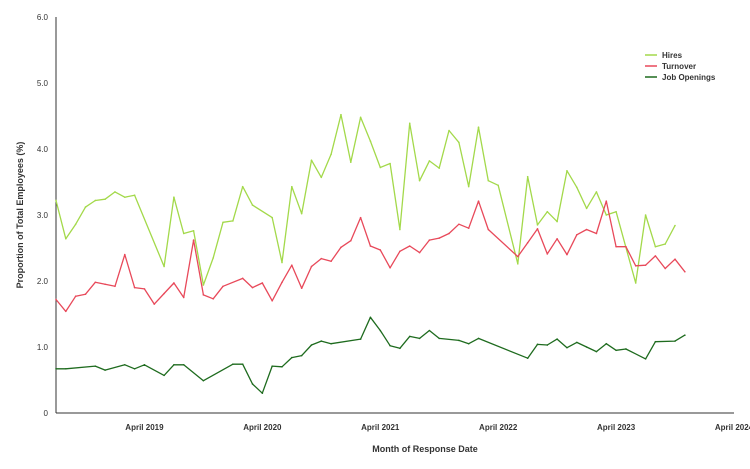  I want to click on y-axis-title: Proportion of Total Employees (%), so click(20, 215).